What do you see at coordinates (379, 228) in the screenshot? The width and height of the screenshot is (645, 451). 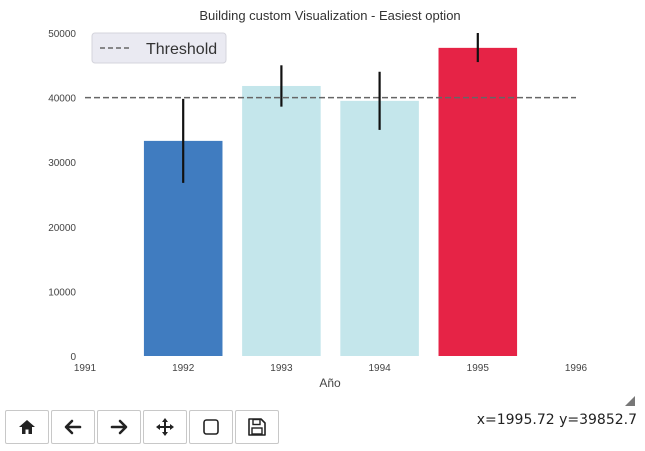 I see `bar-1994` at bounding box center [379, 228].